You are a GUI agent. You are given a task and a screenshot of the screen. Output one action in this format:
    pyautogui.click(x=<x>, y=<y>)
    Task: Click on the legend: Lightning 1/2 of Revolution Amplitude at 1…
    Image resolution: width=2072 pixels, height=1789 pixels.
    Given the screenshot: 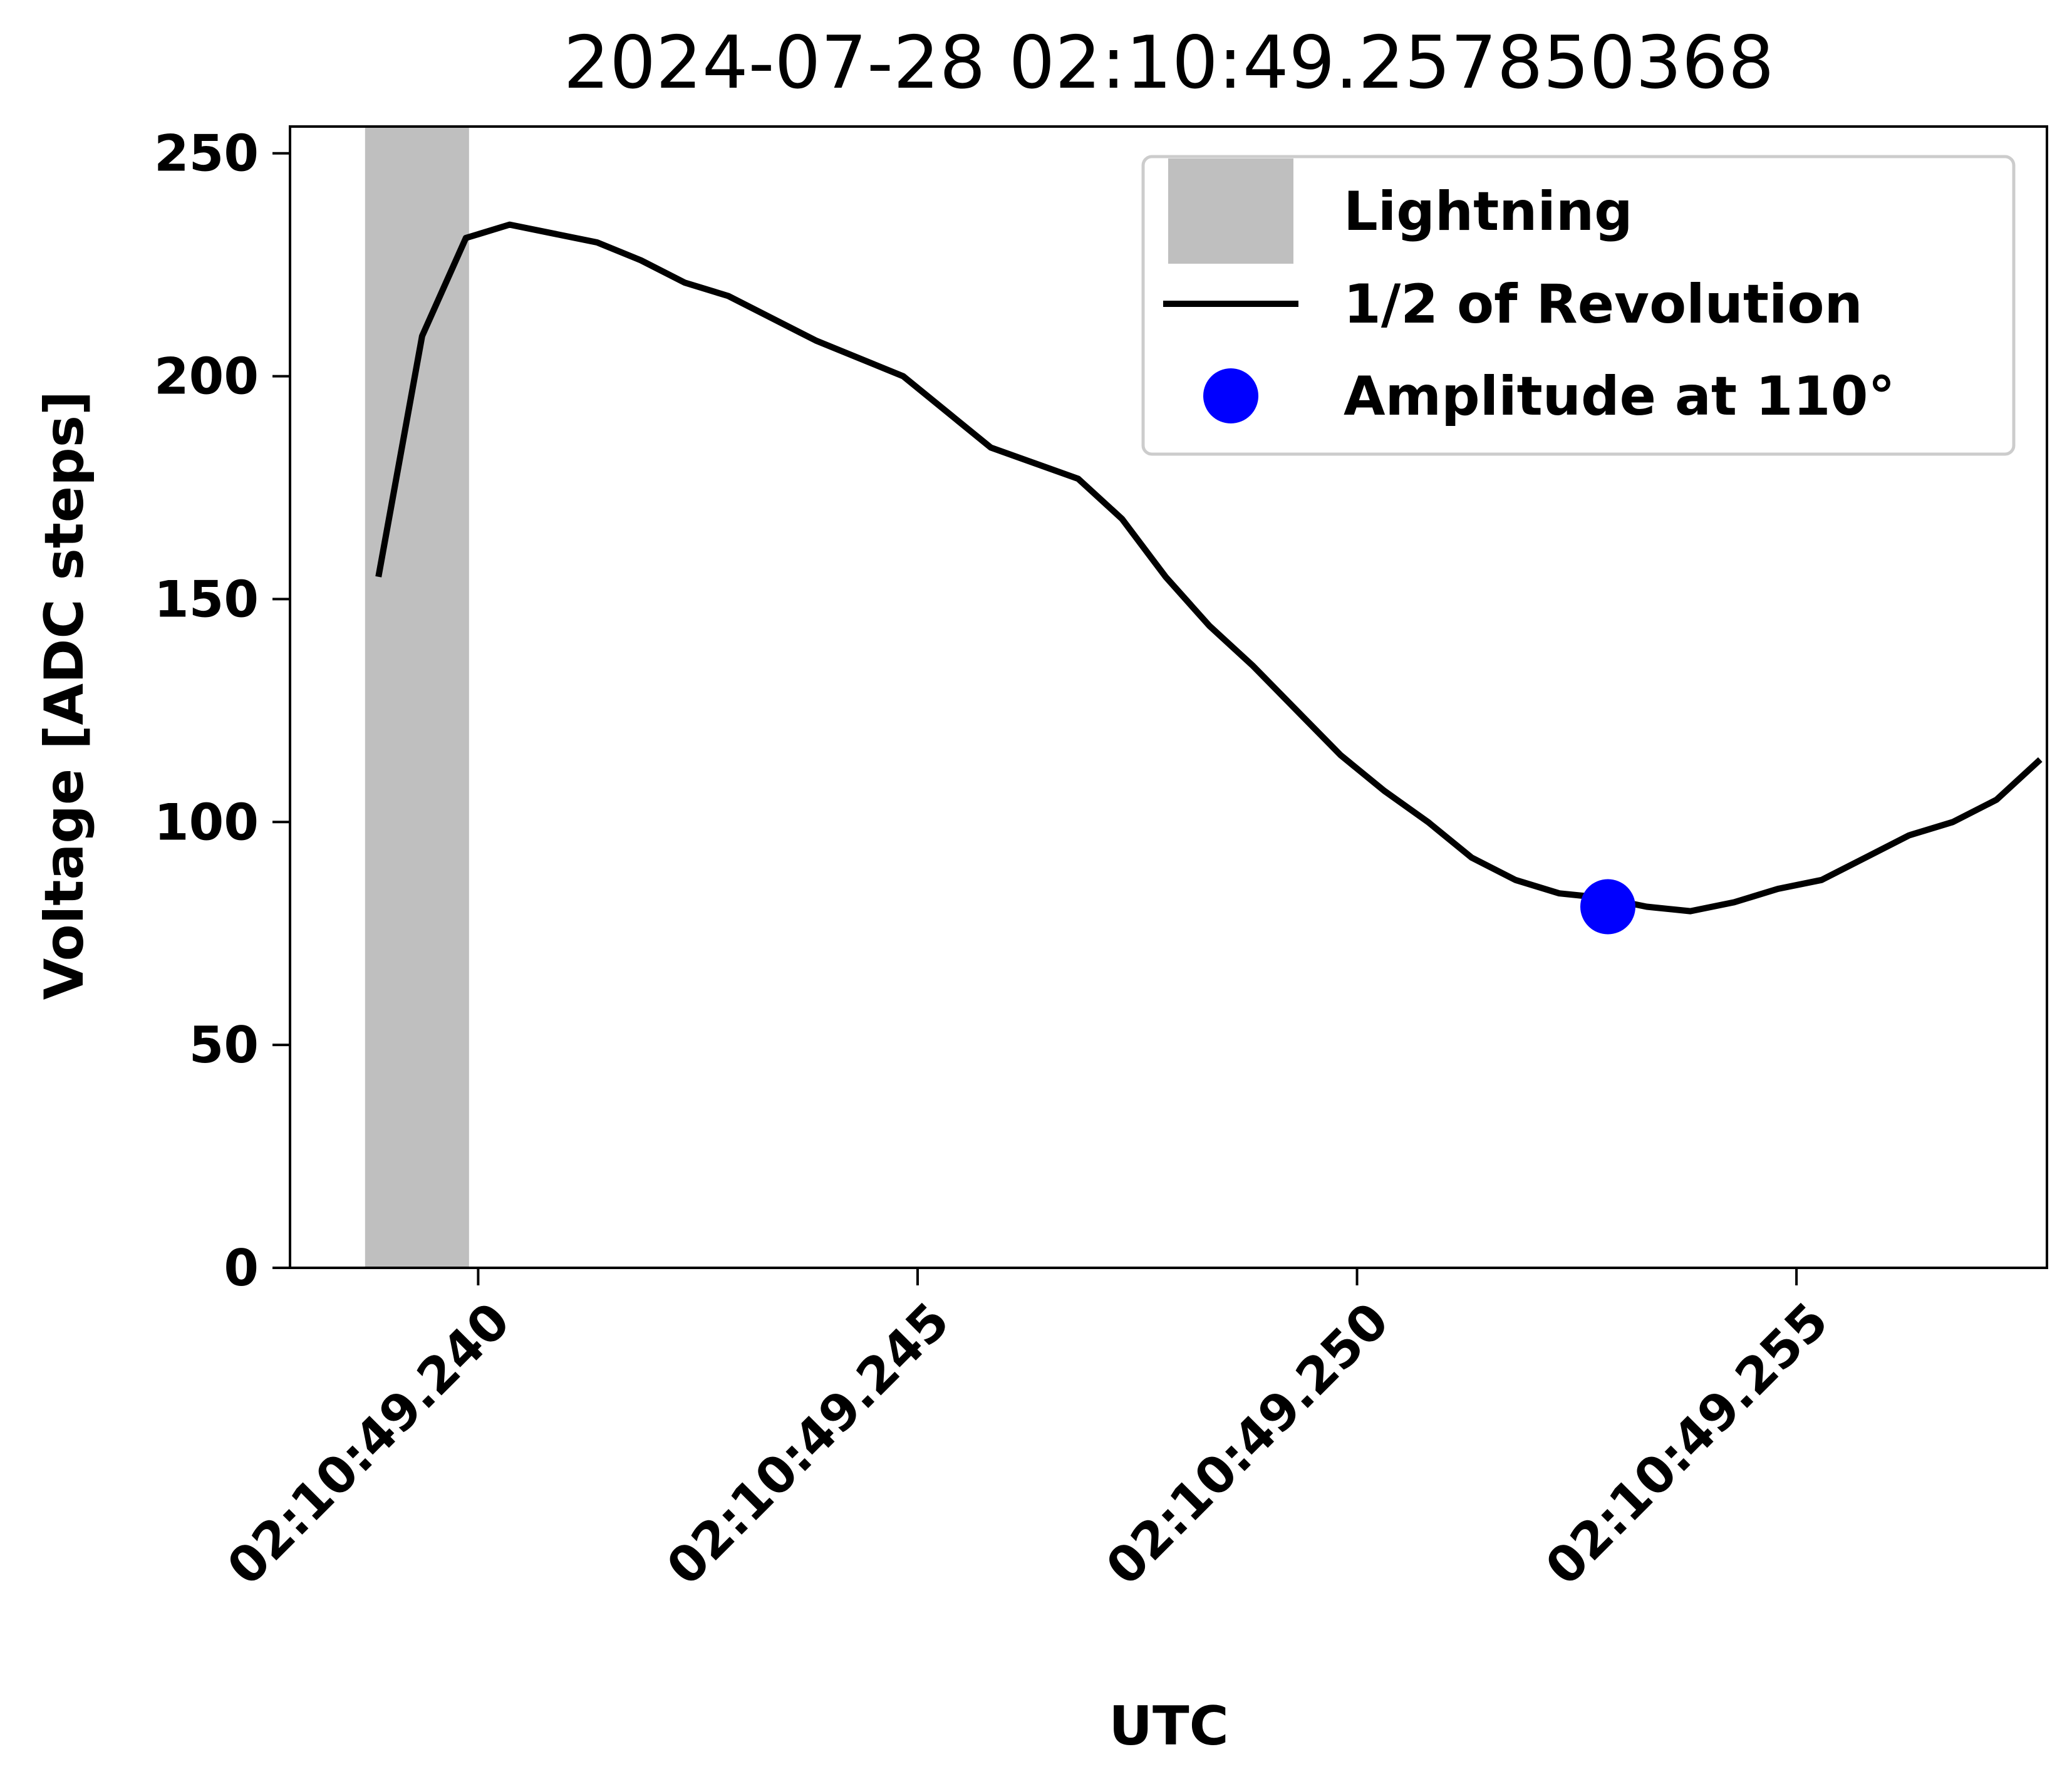 What is the action you would take?
    pyautogui.click(x=1578, y=305)
    